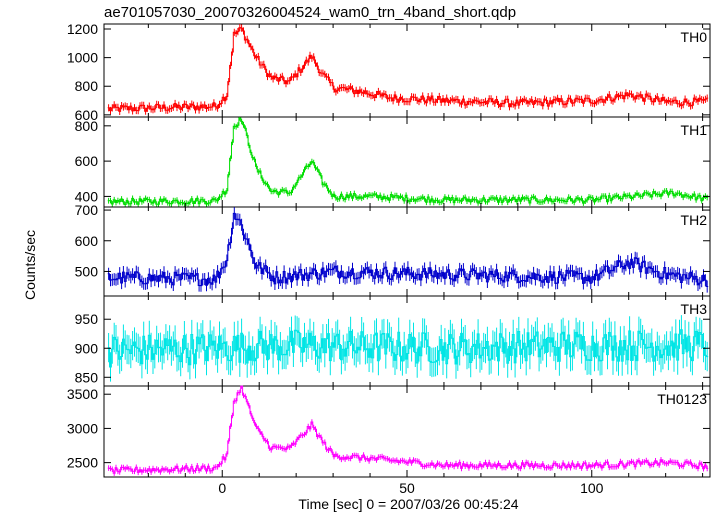 Image resolution: width=717 pixels, height=516 pixels. What do you see at coordinates (407, 488) in the screenshot?
I see `x-tick-label: 50` at bounding box center [407, 488].